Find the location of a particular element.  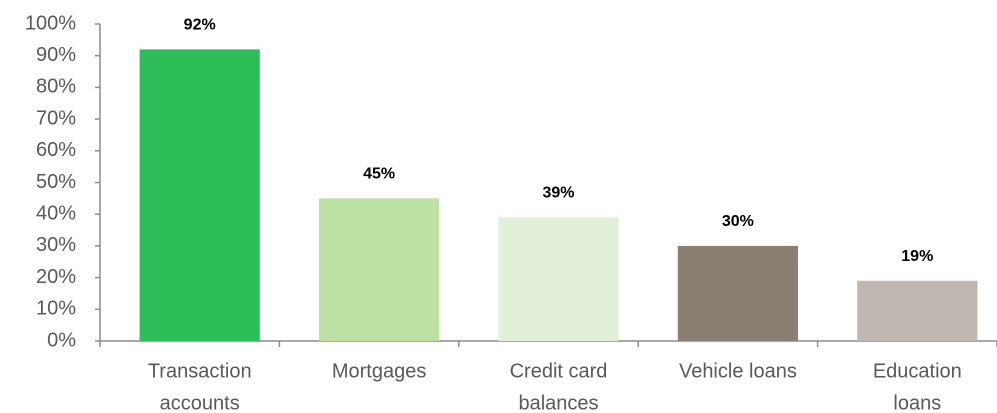

y-tick-label: 20% is located at coordinates (56, 277).